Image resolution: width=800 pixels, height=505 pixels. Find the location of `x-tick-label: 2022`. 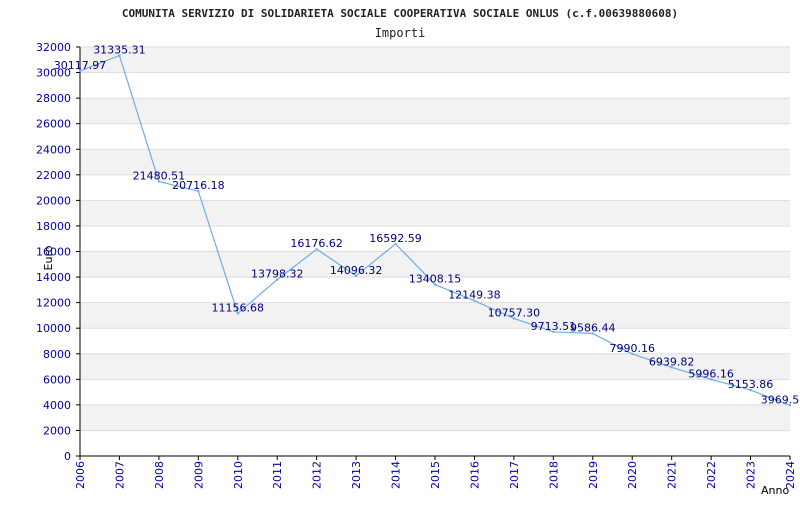

x-tick-label: 2022 is located at coordinates (711, 475).